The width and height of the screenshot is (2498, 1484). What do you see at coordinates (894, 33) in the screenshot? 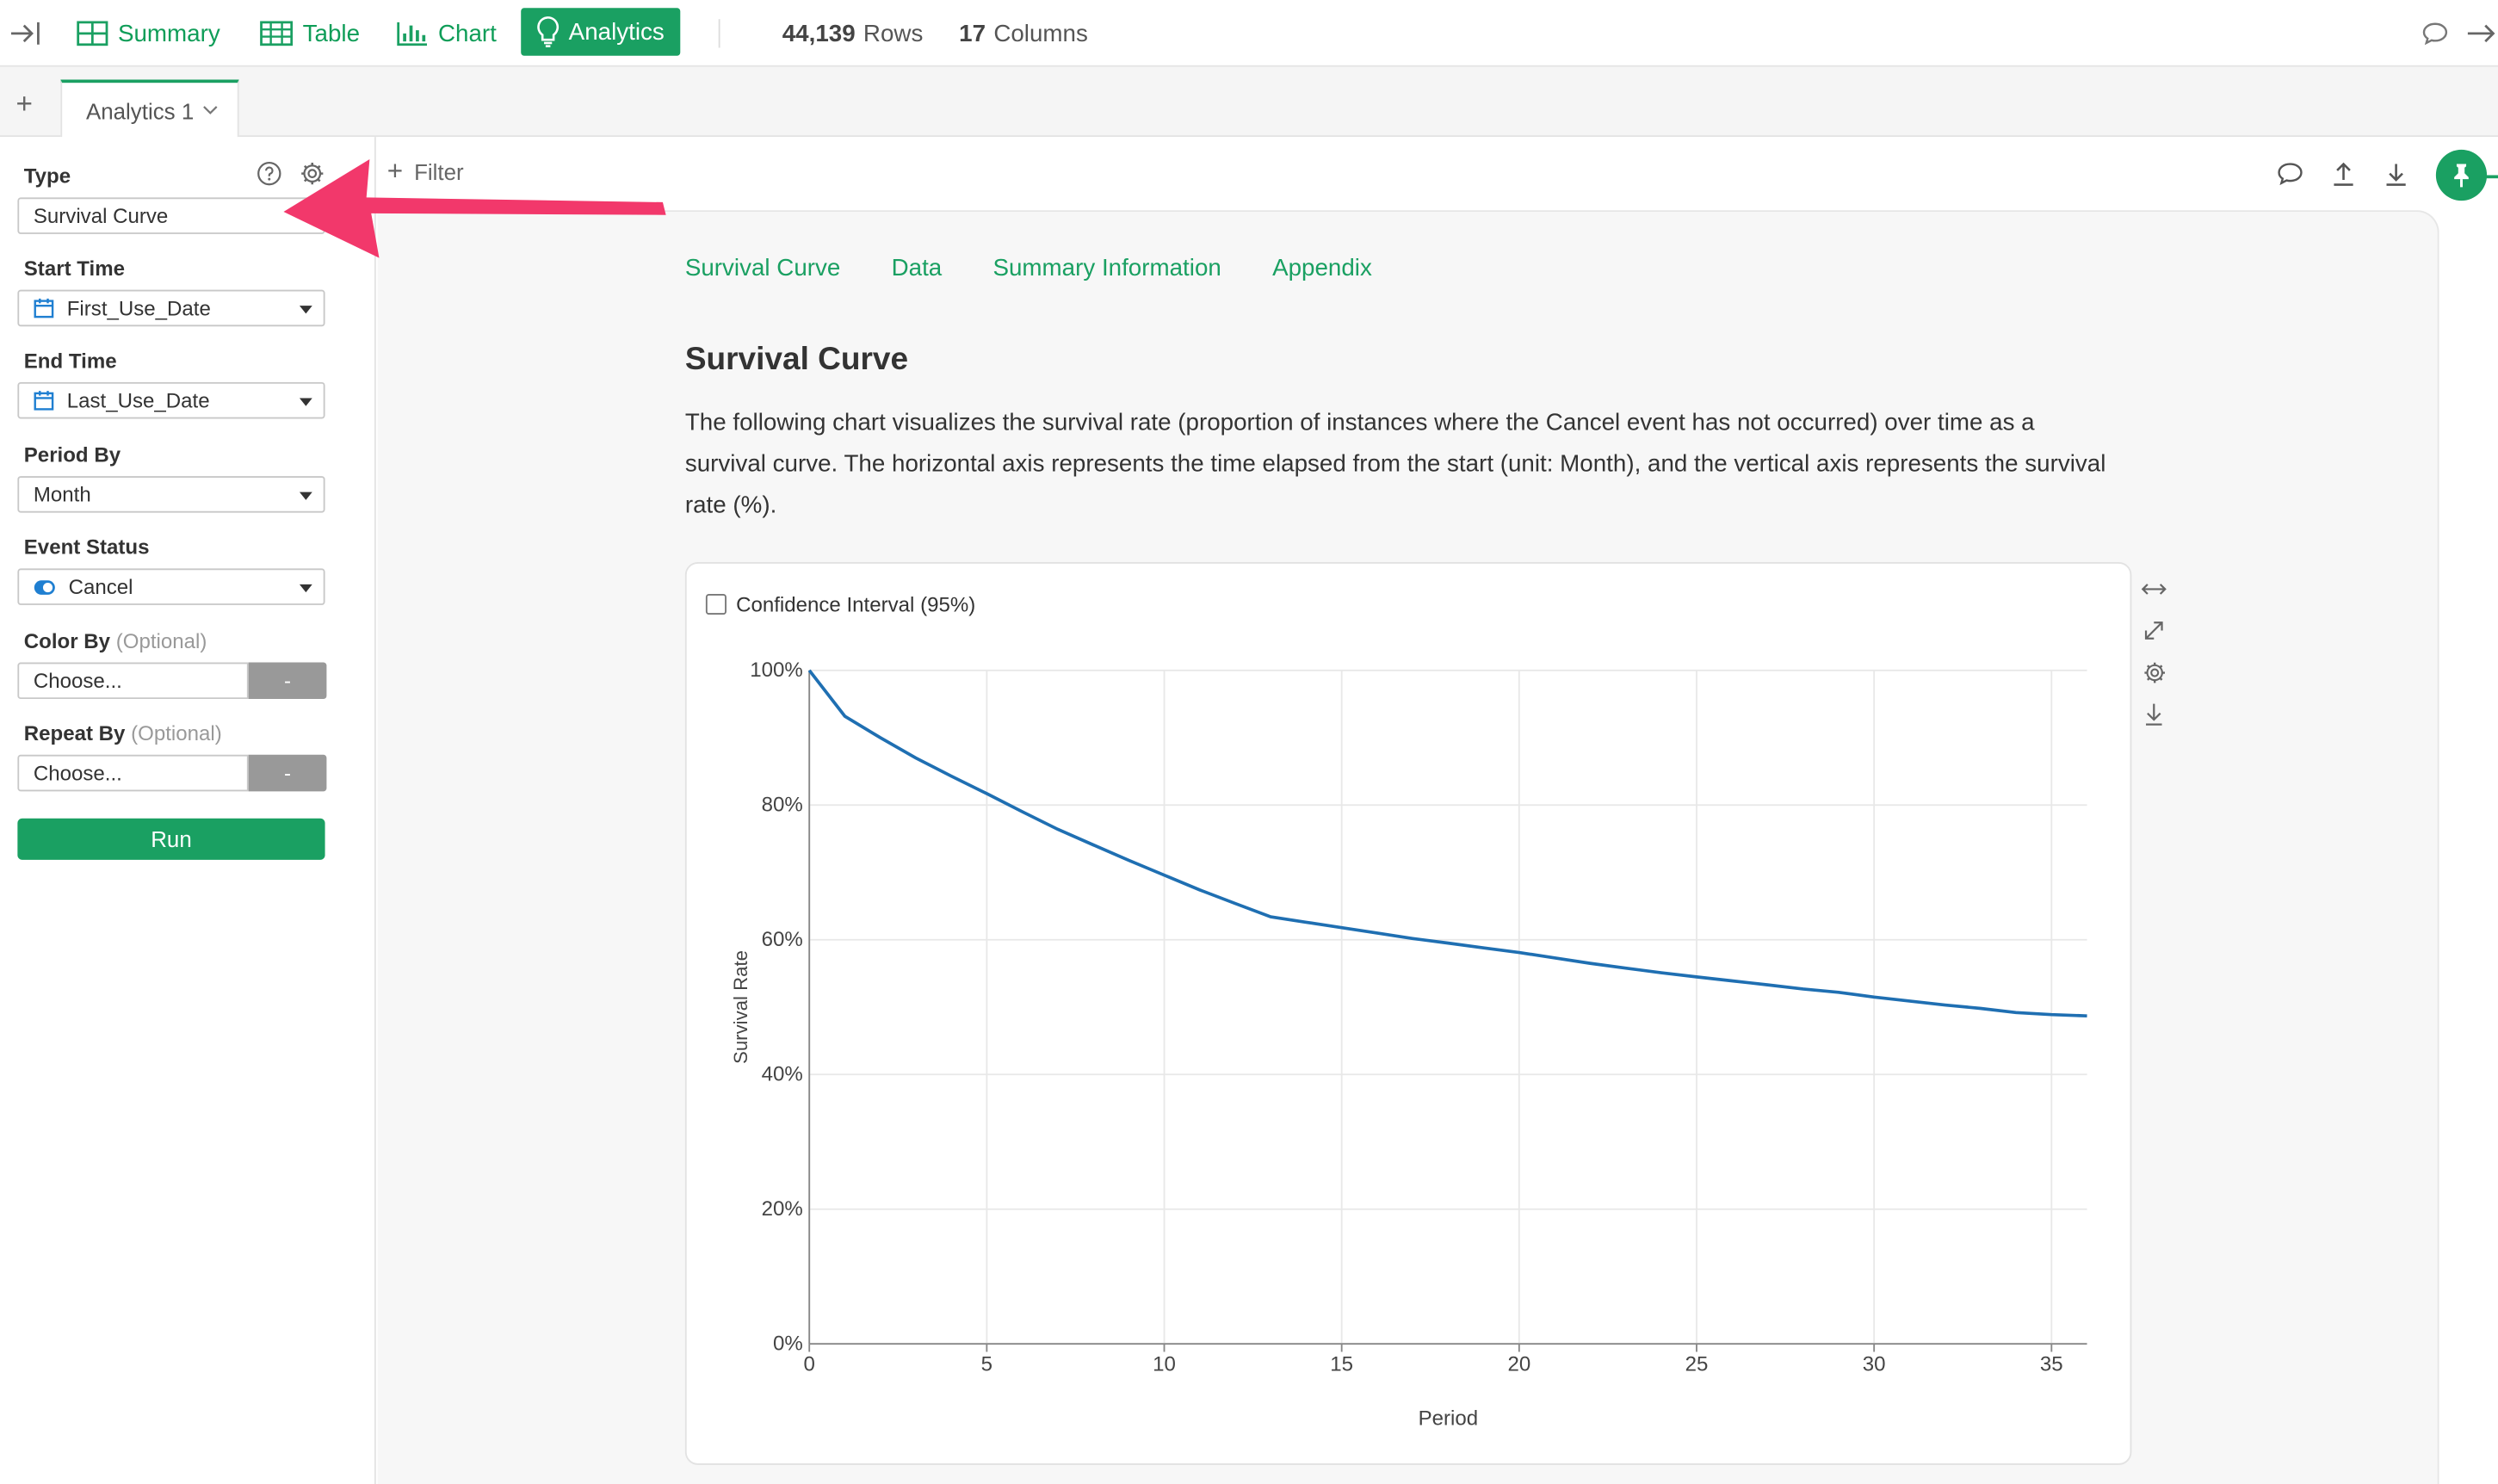
I see `rows-count-label: Rows` at bounding box center [894, 33].